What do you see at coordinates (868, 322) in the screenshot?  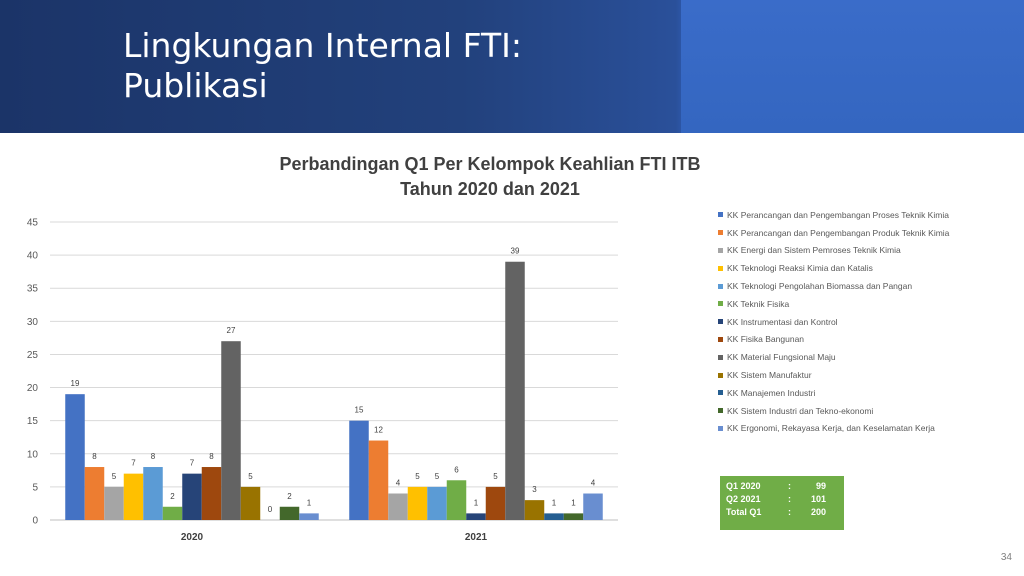 I see `legend-item: KK Instrumentasi dan Kontrol` at bounding box center [868, 322].